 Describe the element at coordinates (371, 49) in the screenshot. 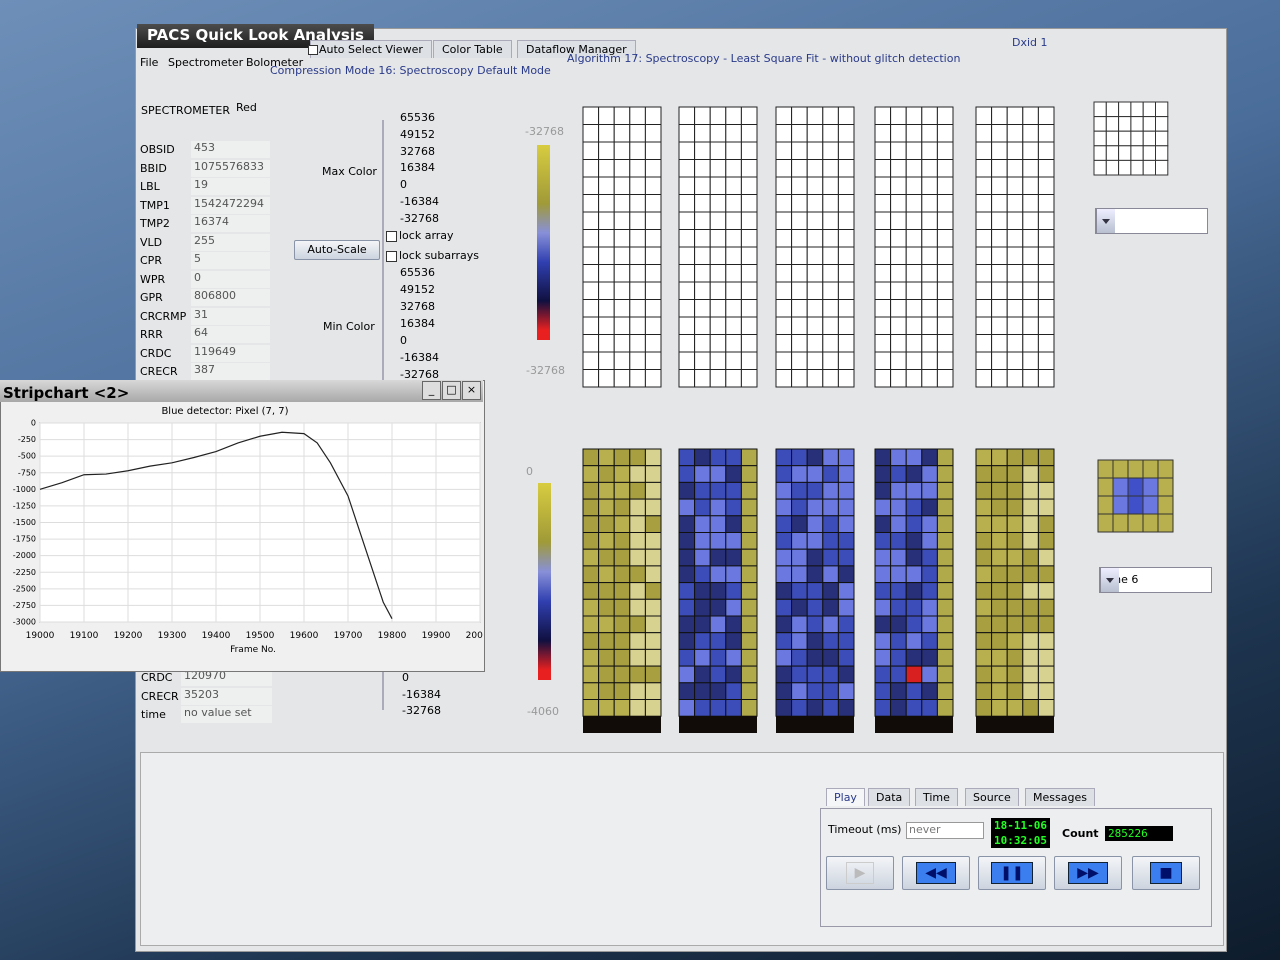

I see `top-tab: Auto Select Viewer` at that location.